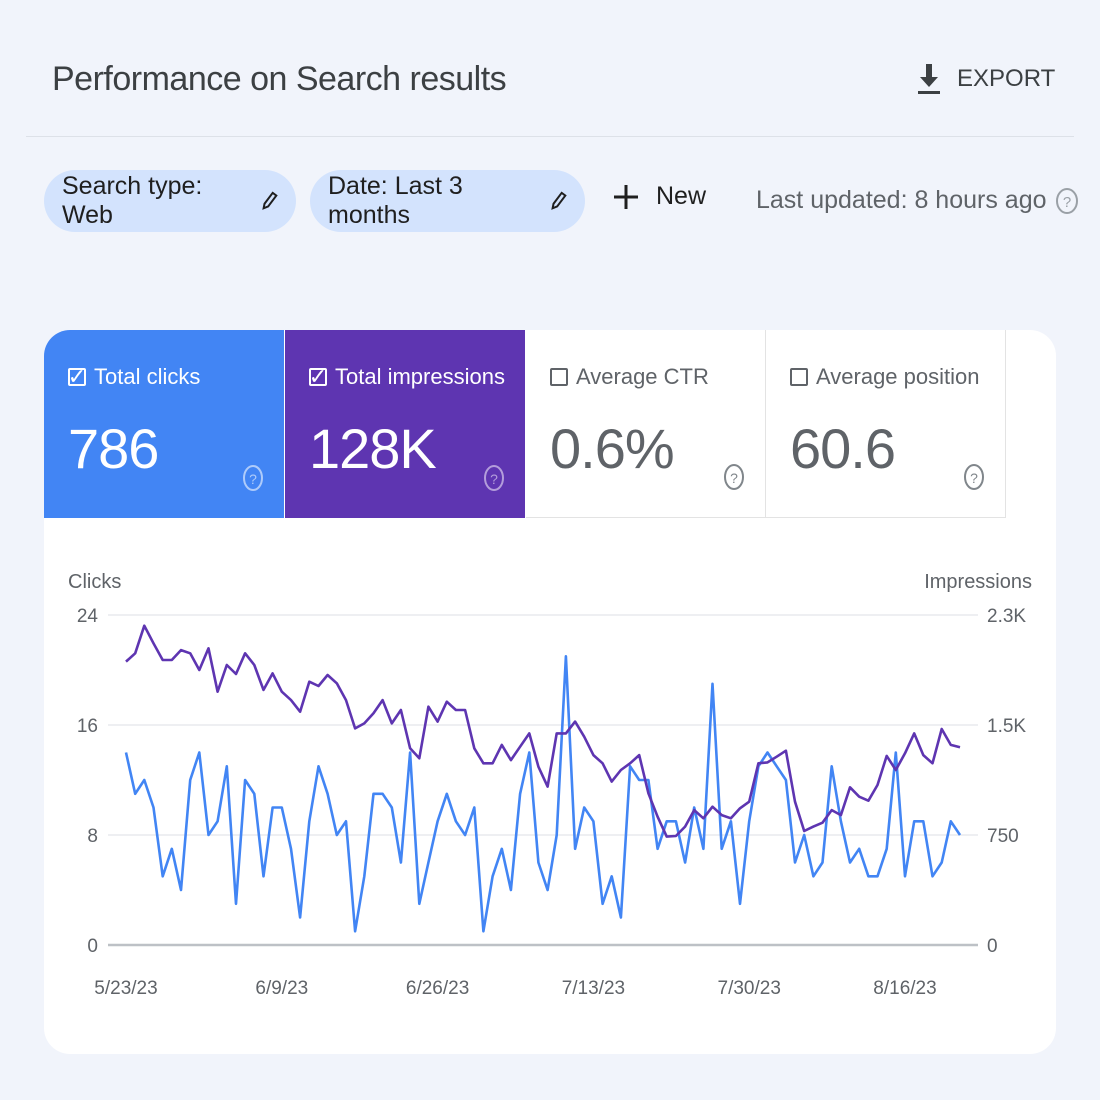  What do you see at coordinates (1006, 616) in the screenshot?
I see `right-tick-label: 2.3K` at bounding box center [1006, 616].